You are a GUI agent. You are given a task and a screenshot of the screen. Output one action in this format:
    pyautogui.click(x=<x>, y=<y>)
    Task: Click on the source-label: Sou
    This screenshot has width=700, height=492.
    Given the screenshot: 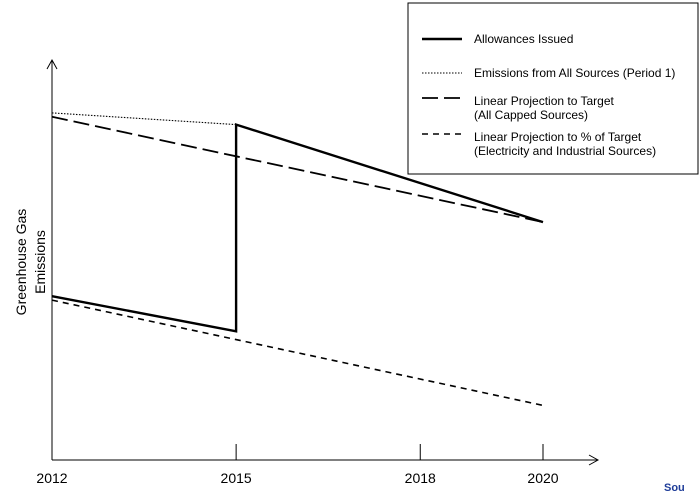 What is the action you would take?
    pyautogui.click(x=674, y=487)
    